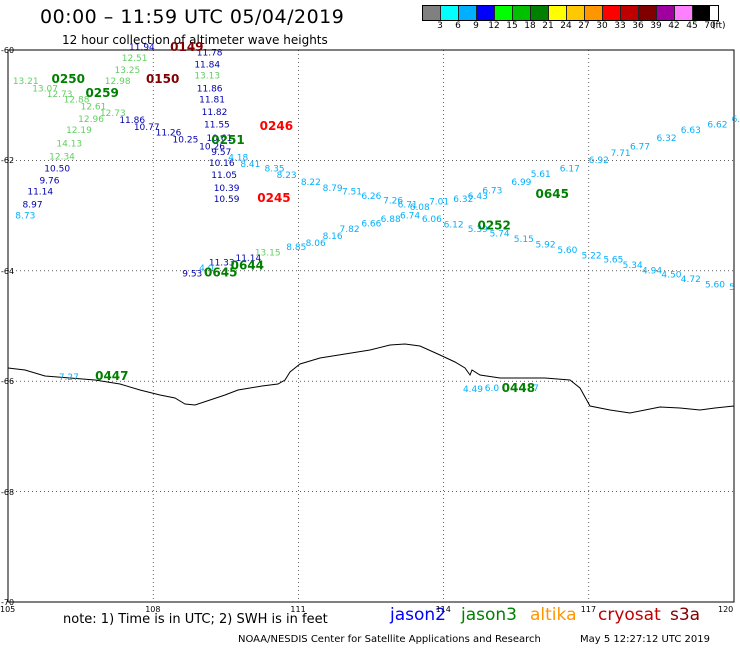 Image resolution: width=740 pixels, height=650 pixels. I want to click on wave-height-value: 4.94, so click(652, 272).